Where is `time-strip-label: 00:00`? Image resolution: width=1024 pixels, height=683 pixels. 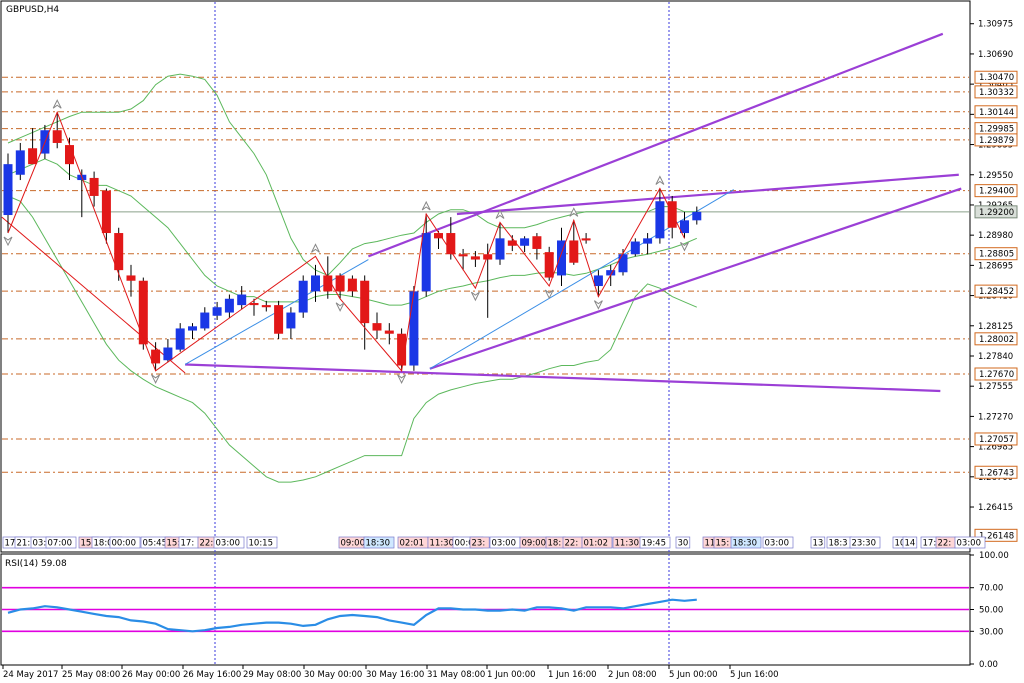
time-strip-label: 00:00 is located at coordinates (124, 544).